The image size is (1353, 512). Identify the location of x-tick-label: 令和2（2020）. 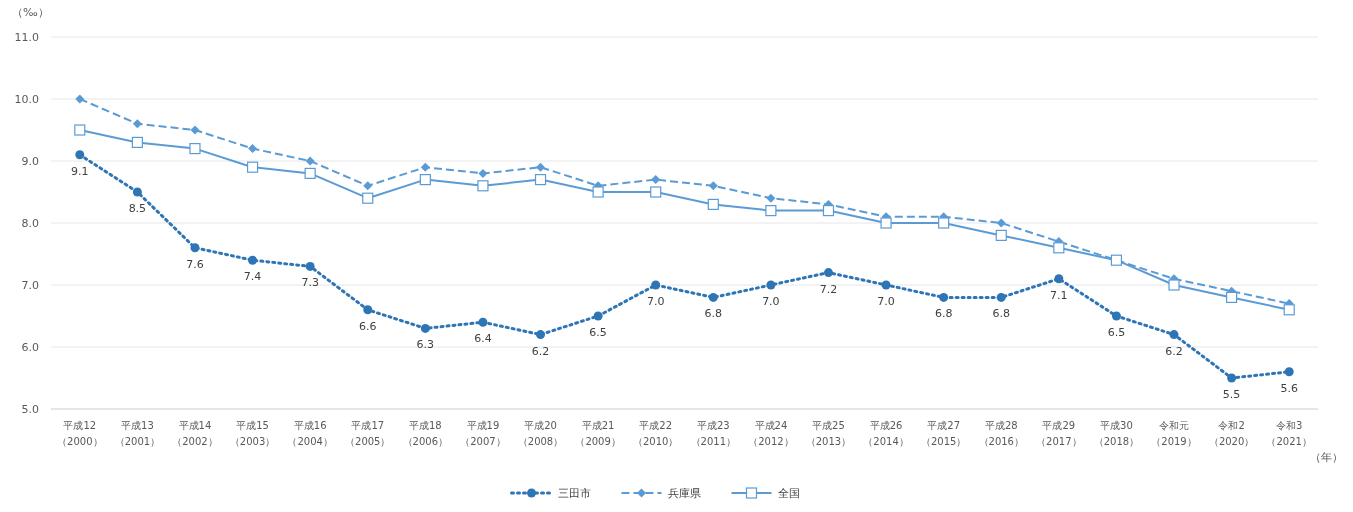
(1231, 433).